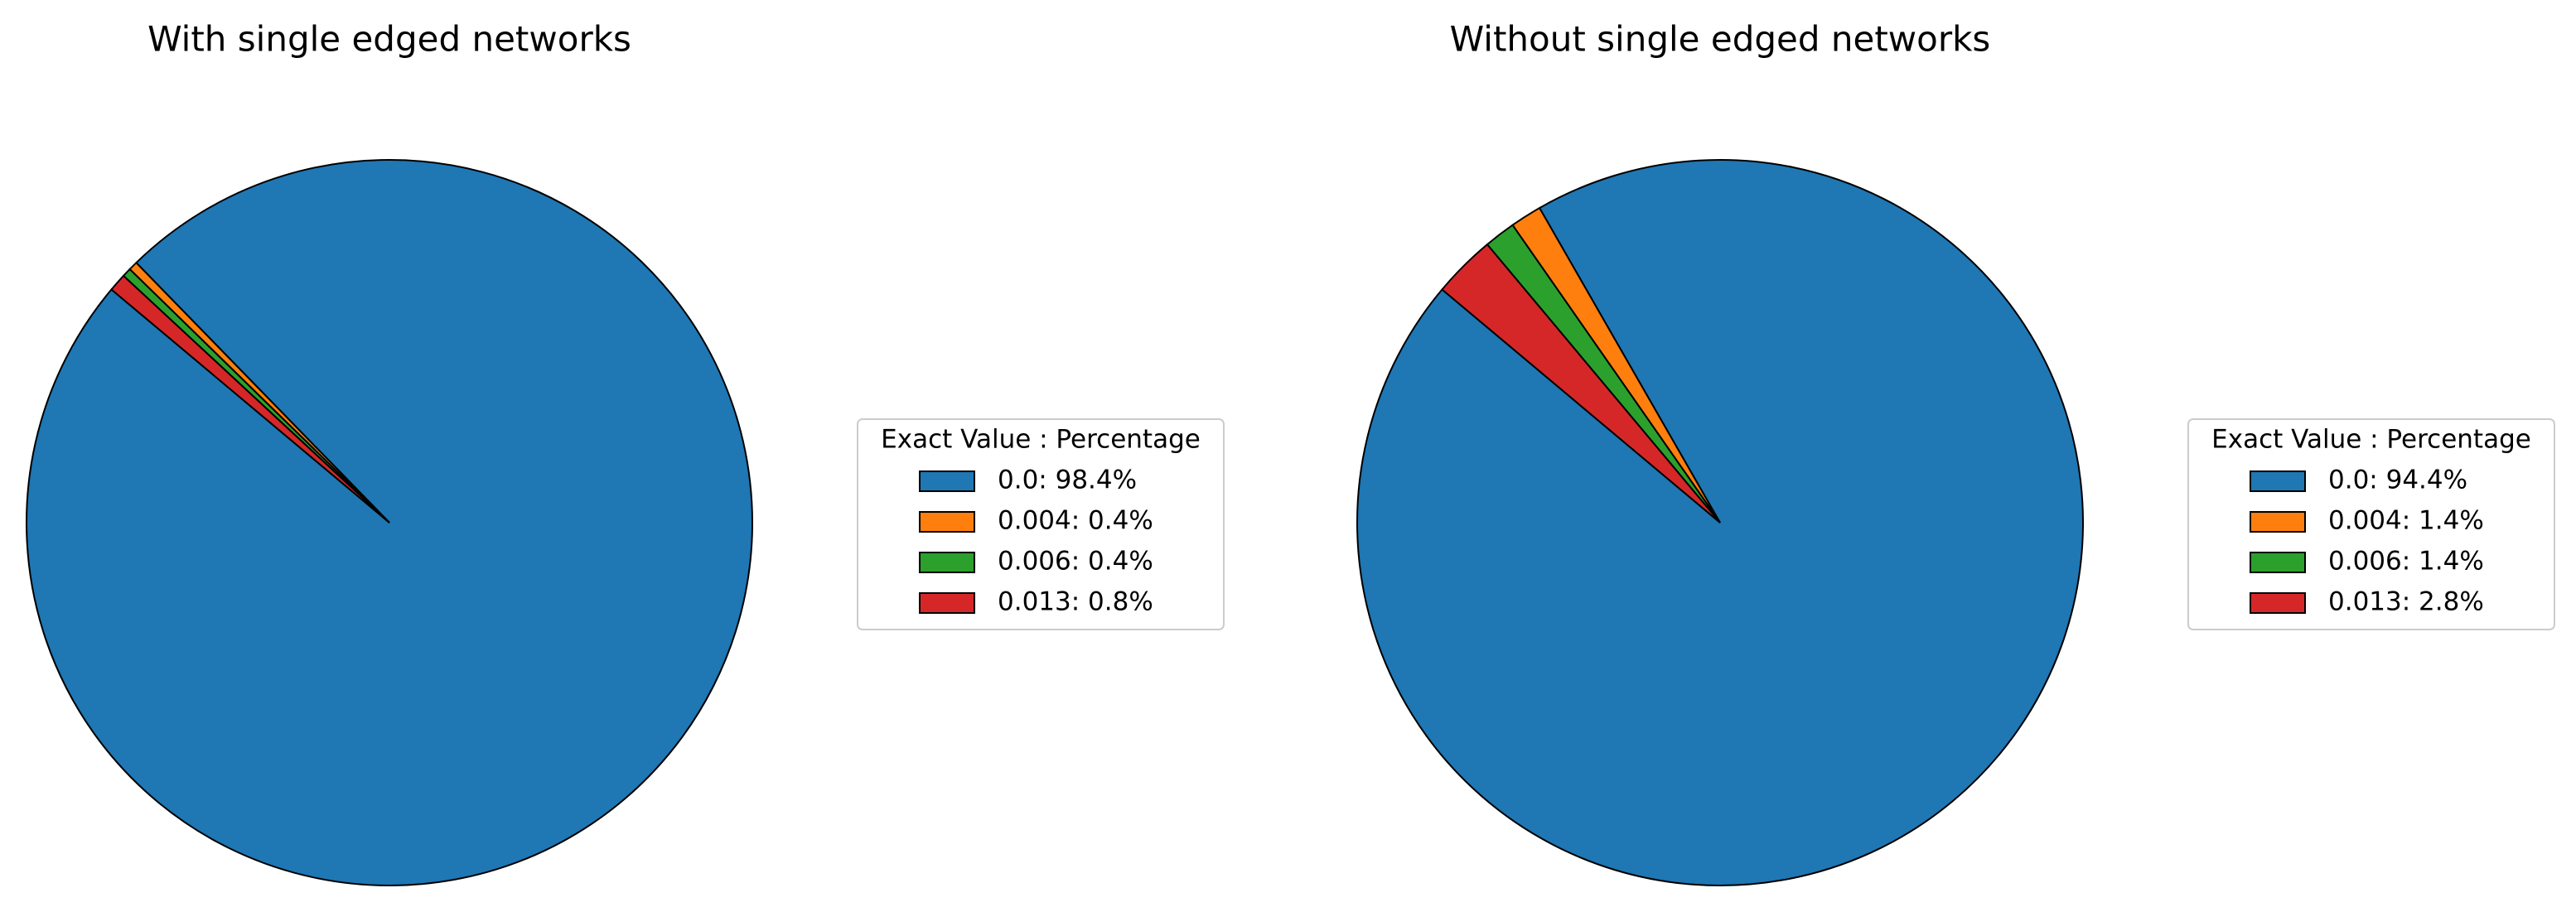  I want to click on legend-label: 0.004: 1.4%, so click(2406, 521).